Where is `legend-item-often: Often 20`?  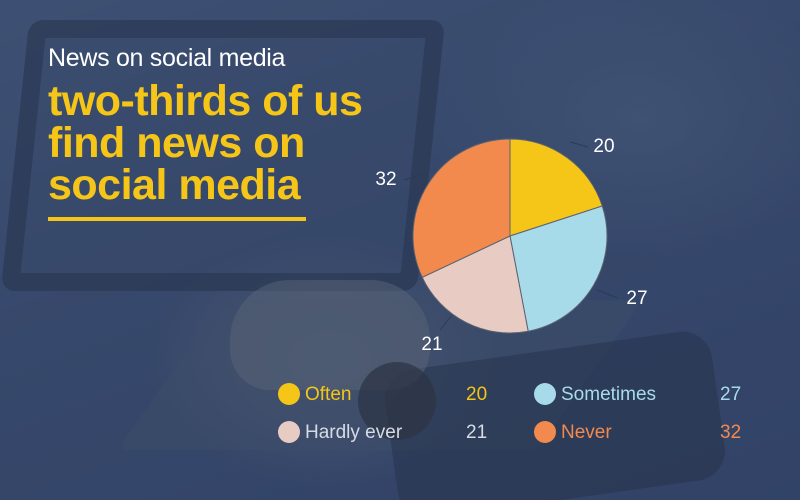 legend-item-often: Often 20 is located at coordinates (393, 395).